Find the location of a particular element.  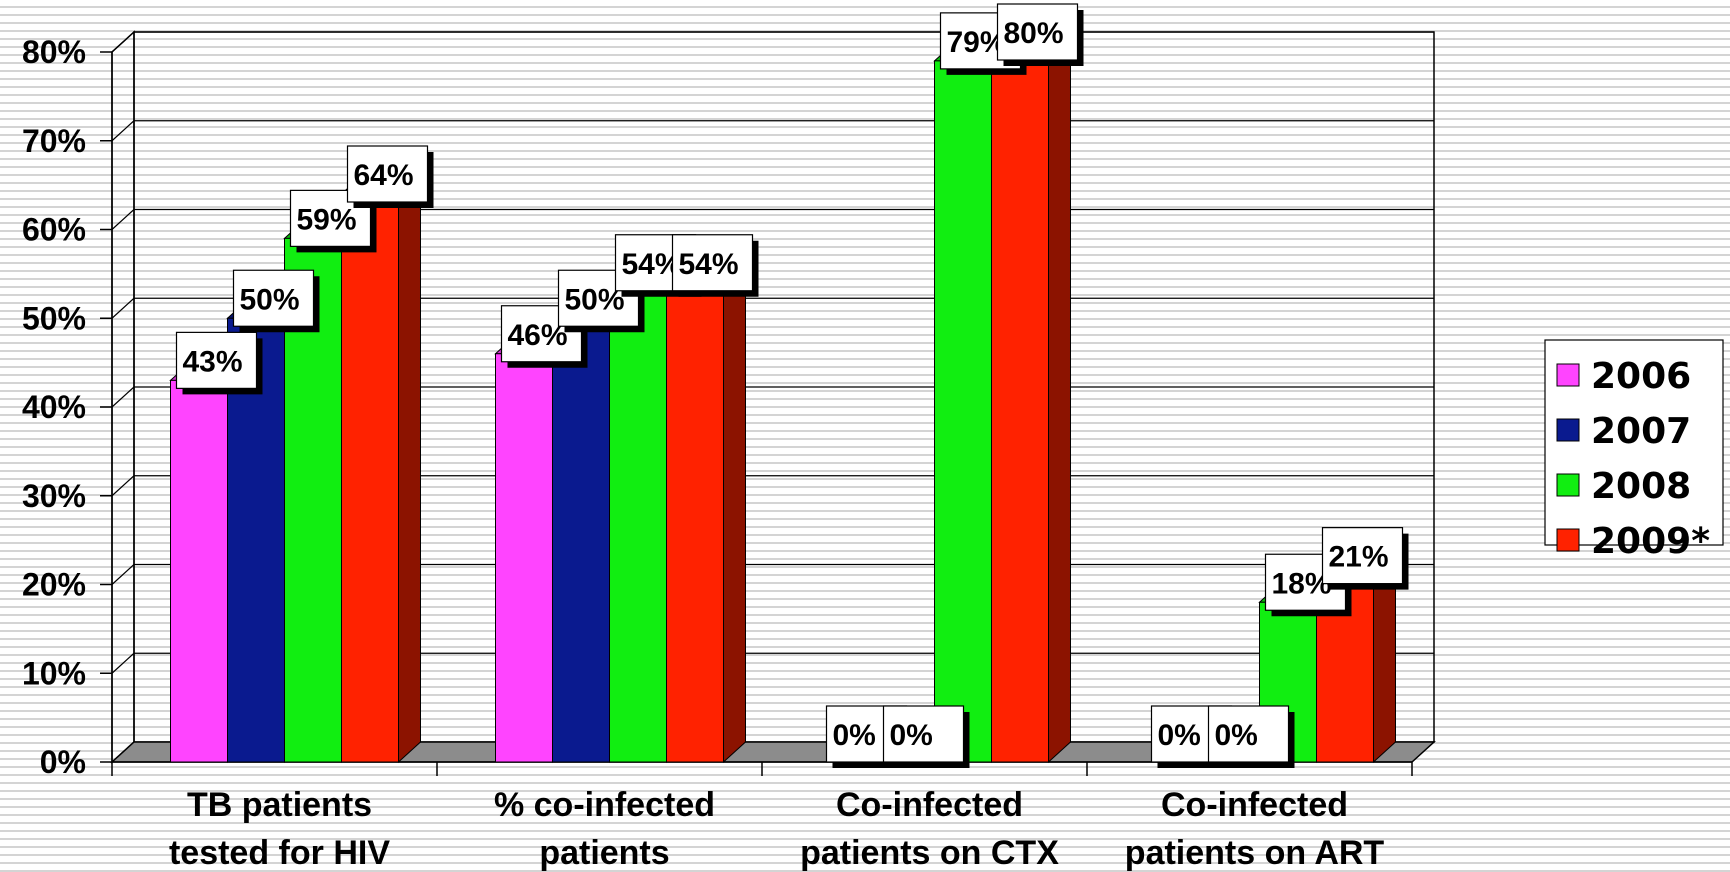

y-axis: 0% 10% 20% 30% 40% 50% 60% 70% 80% is located at coordinates (67, 407).